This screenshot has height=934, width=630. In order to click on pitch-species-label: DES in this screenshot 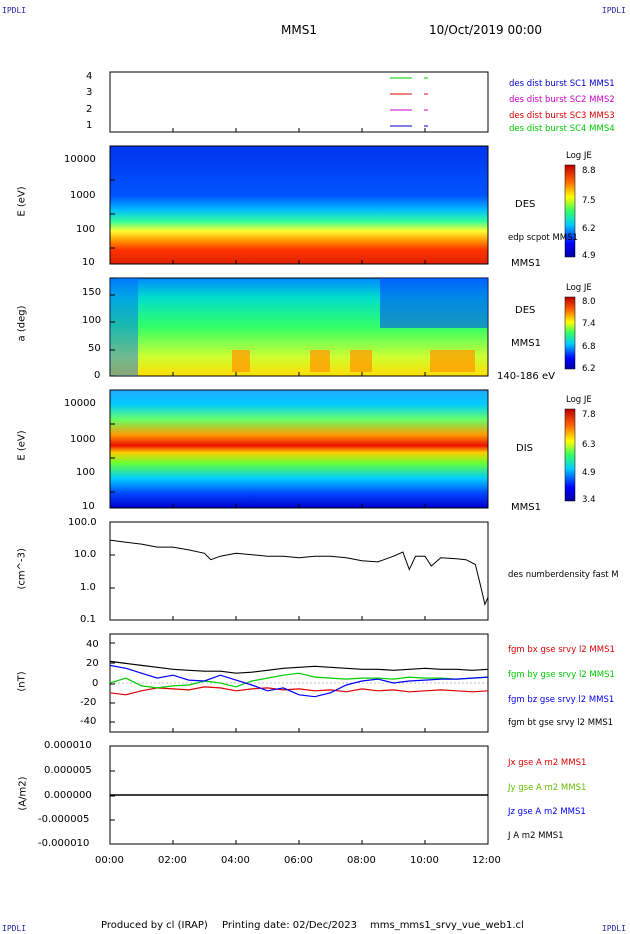, I will do `click(525, 310)`.